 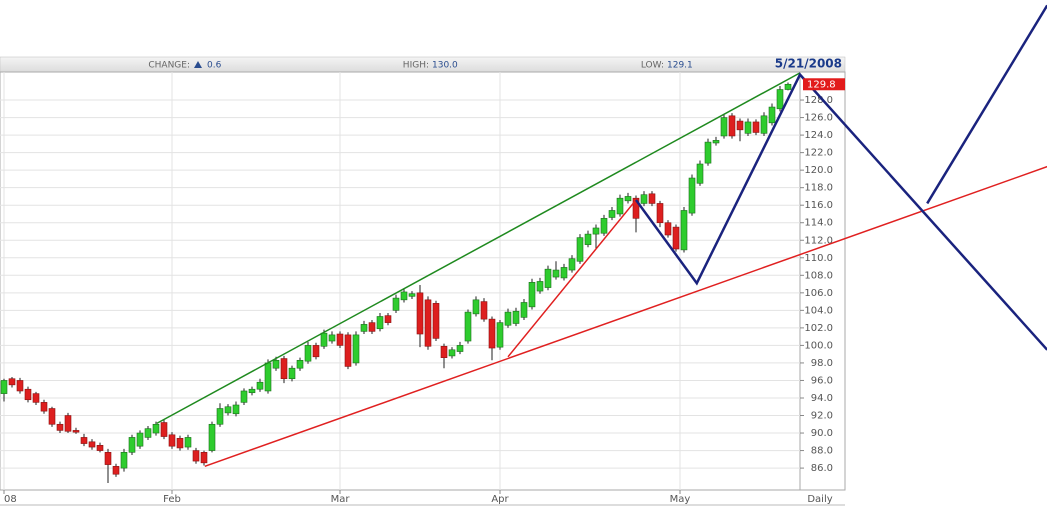 I want to click on x-tick-label: Feb, so click(x=172, y=499).